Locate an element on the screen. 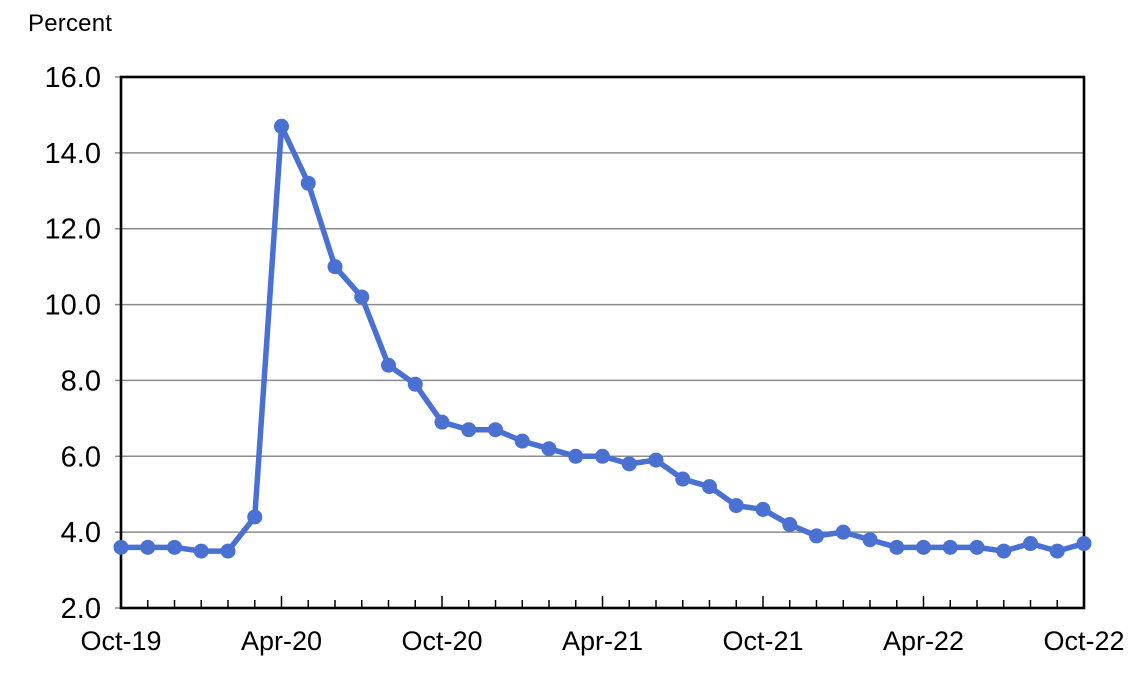  y-tick-label: 4.0 is located at coordinates (81, 533).